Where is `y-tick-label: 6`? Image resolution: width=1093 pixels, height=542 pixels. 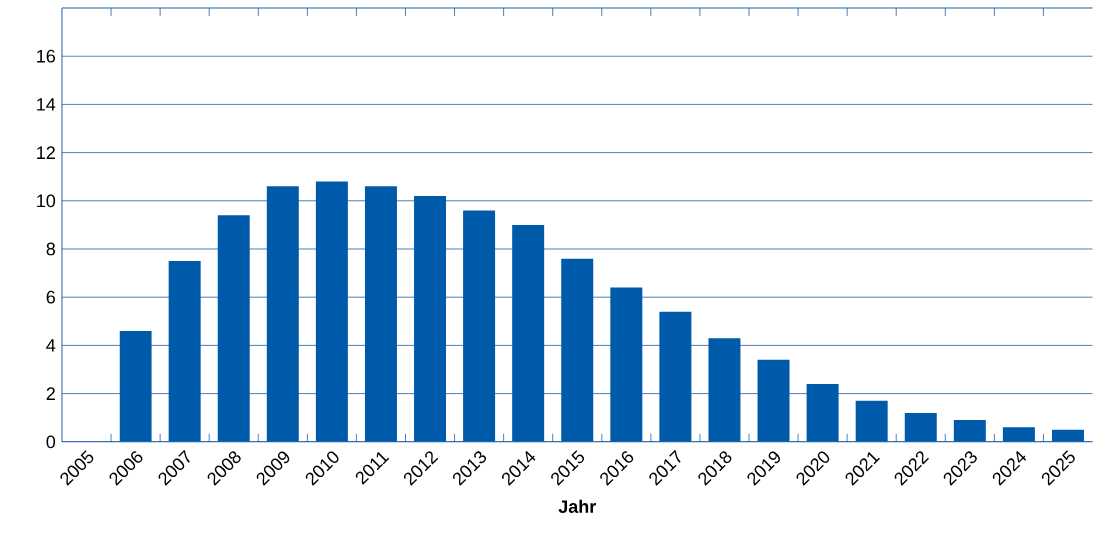
y-tick-label: 6 is located at coordinates (50, 297).